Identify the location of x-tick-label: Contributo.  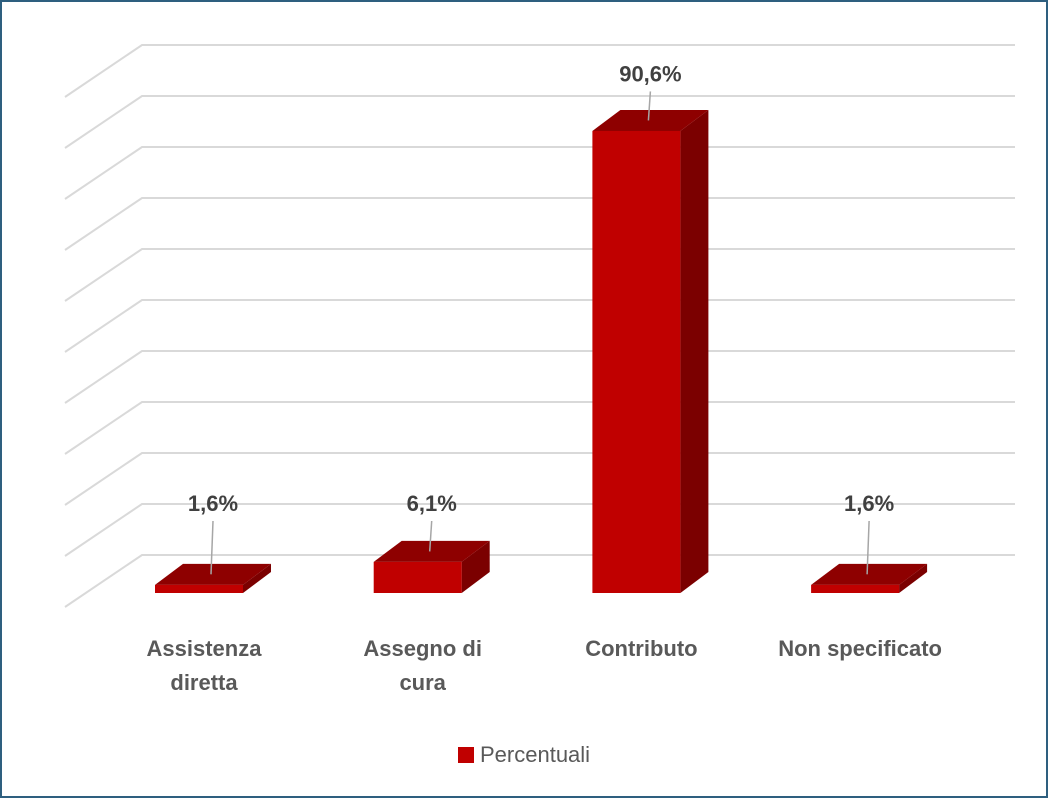
(641, 648).